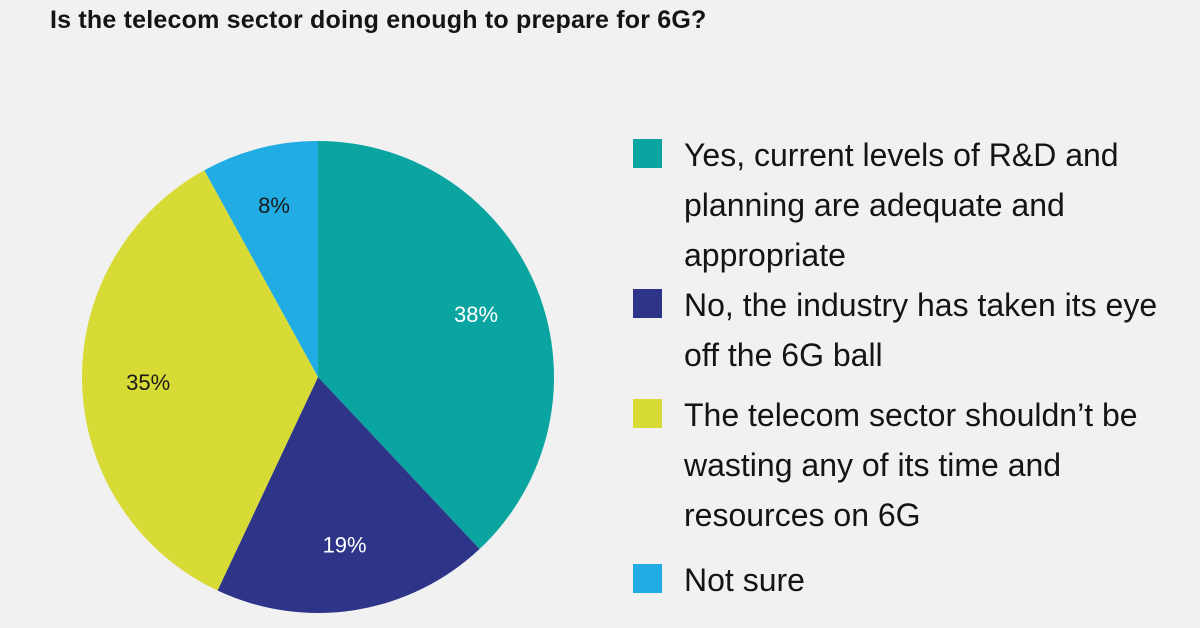 The height and width of the screenshot is (628, 1200). Describe the element at coordinates (647, 578) in the screenshot. I see `legend-swatch-not-sure` at that location.